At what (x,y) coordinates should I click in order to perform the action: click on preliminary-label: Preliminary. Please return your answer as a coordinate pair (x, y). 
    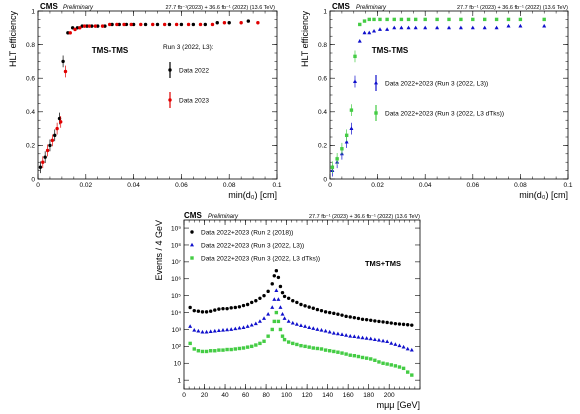
    Looking at the image, I should click on (78, 8).